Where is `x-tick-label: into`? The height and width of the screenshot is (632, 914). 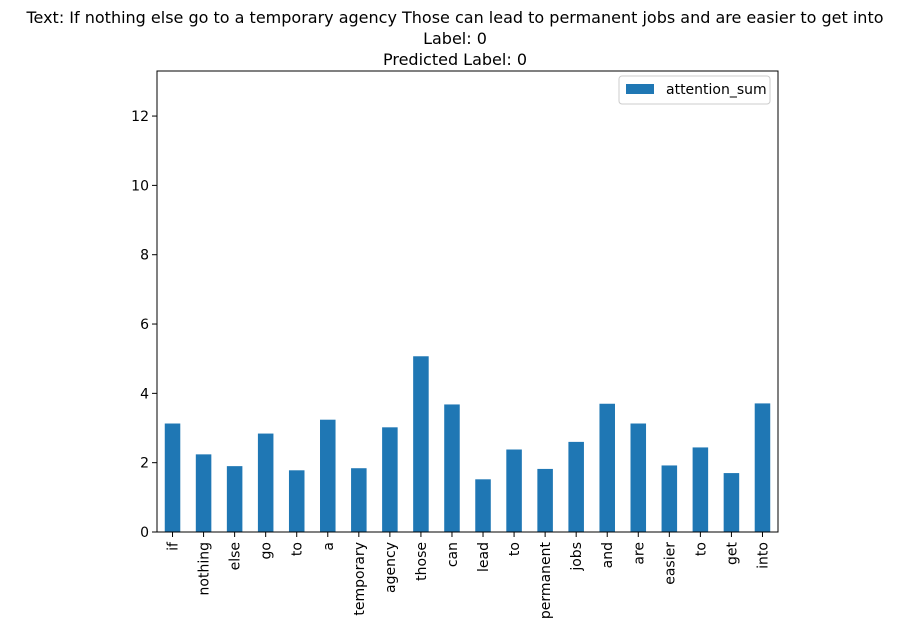
x-tick-label: into is located at coordinates (763, 555).